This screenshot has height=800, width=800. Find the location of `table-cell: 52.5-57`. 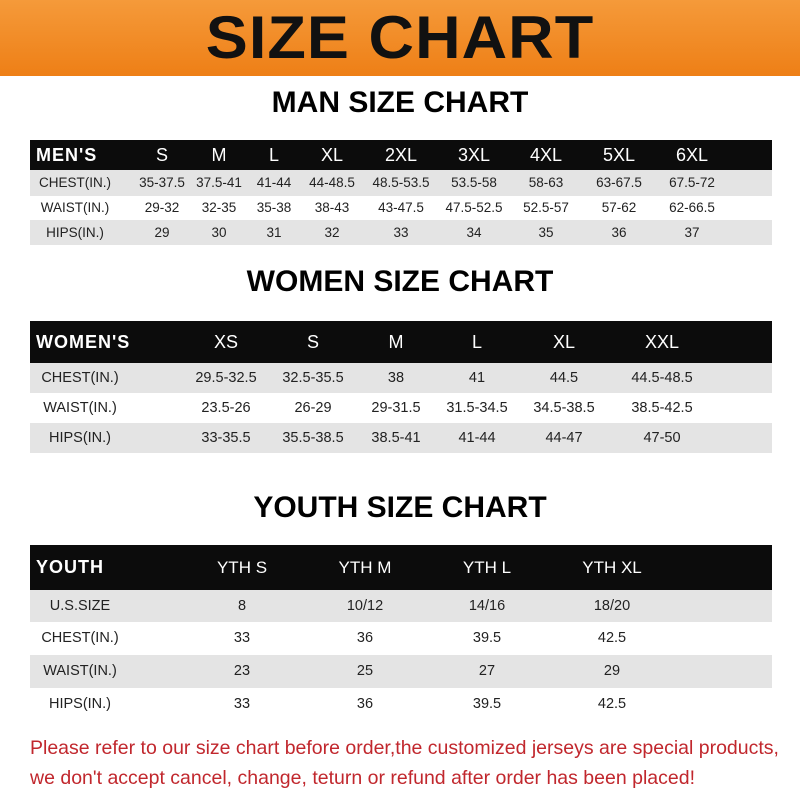

table-cell: 52.5-57 is located at coordinates (546, 207).